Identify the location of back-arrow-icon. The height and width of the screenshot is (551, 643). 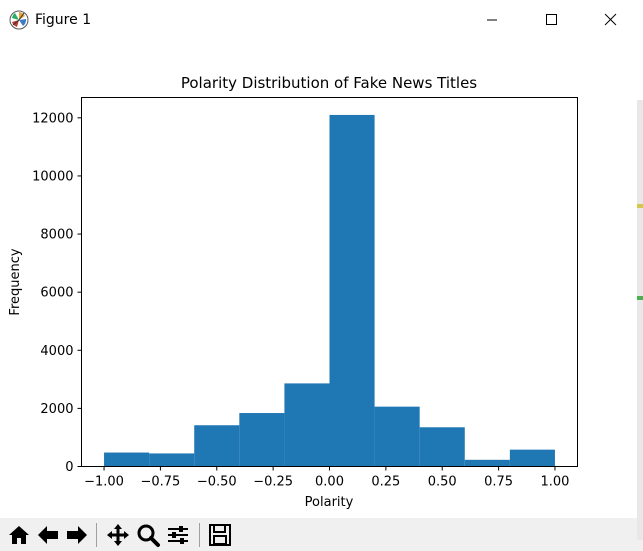
(48, 535).